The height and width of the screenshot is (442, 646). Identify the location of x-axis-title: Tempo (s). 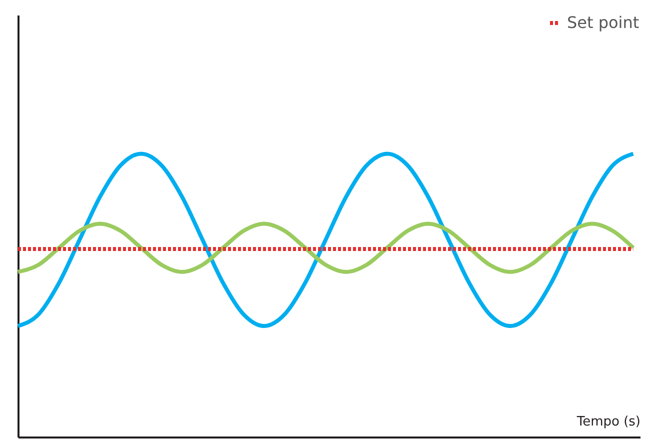
(608, 422).